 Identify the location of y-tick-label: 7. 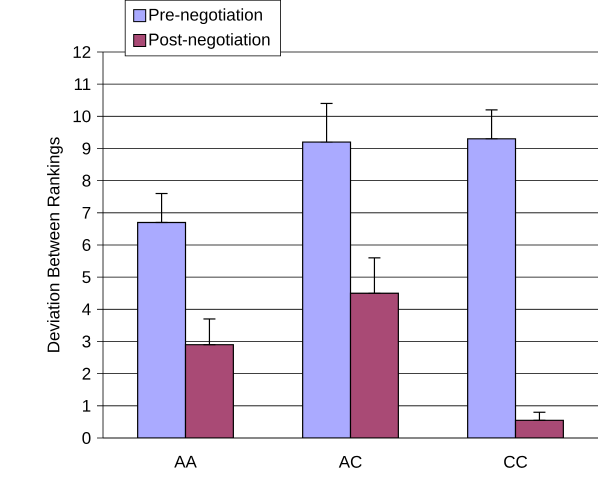
(86, 212).